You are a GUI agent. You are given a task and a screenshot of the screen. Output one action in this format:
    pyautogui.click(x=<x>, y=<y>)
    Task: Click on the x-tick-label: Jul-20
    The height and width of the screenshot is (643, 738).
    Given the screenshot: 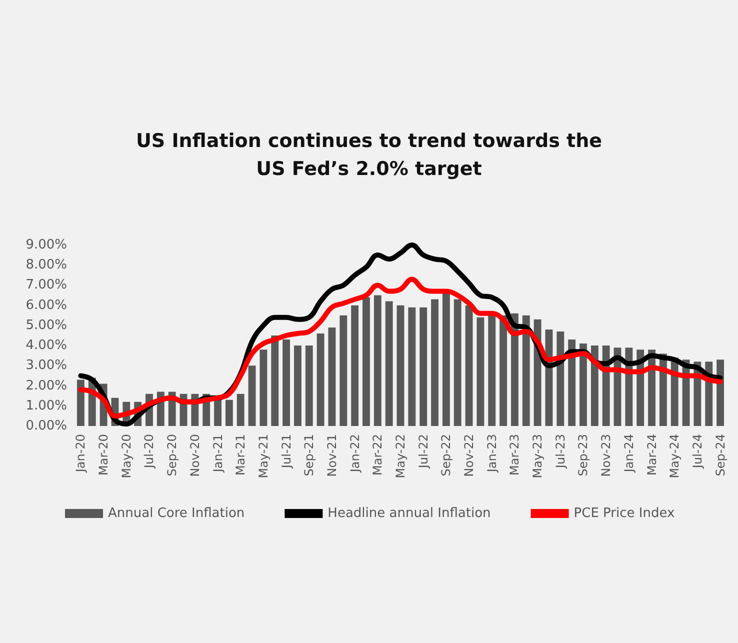 What is the action you would take?
    pyautogui.click(x=149, y=452)
    